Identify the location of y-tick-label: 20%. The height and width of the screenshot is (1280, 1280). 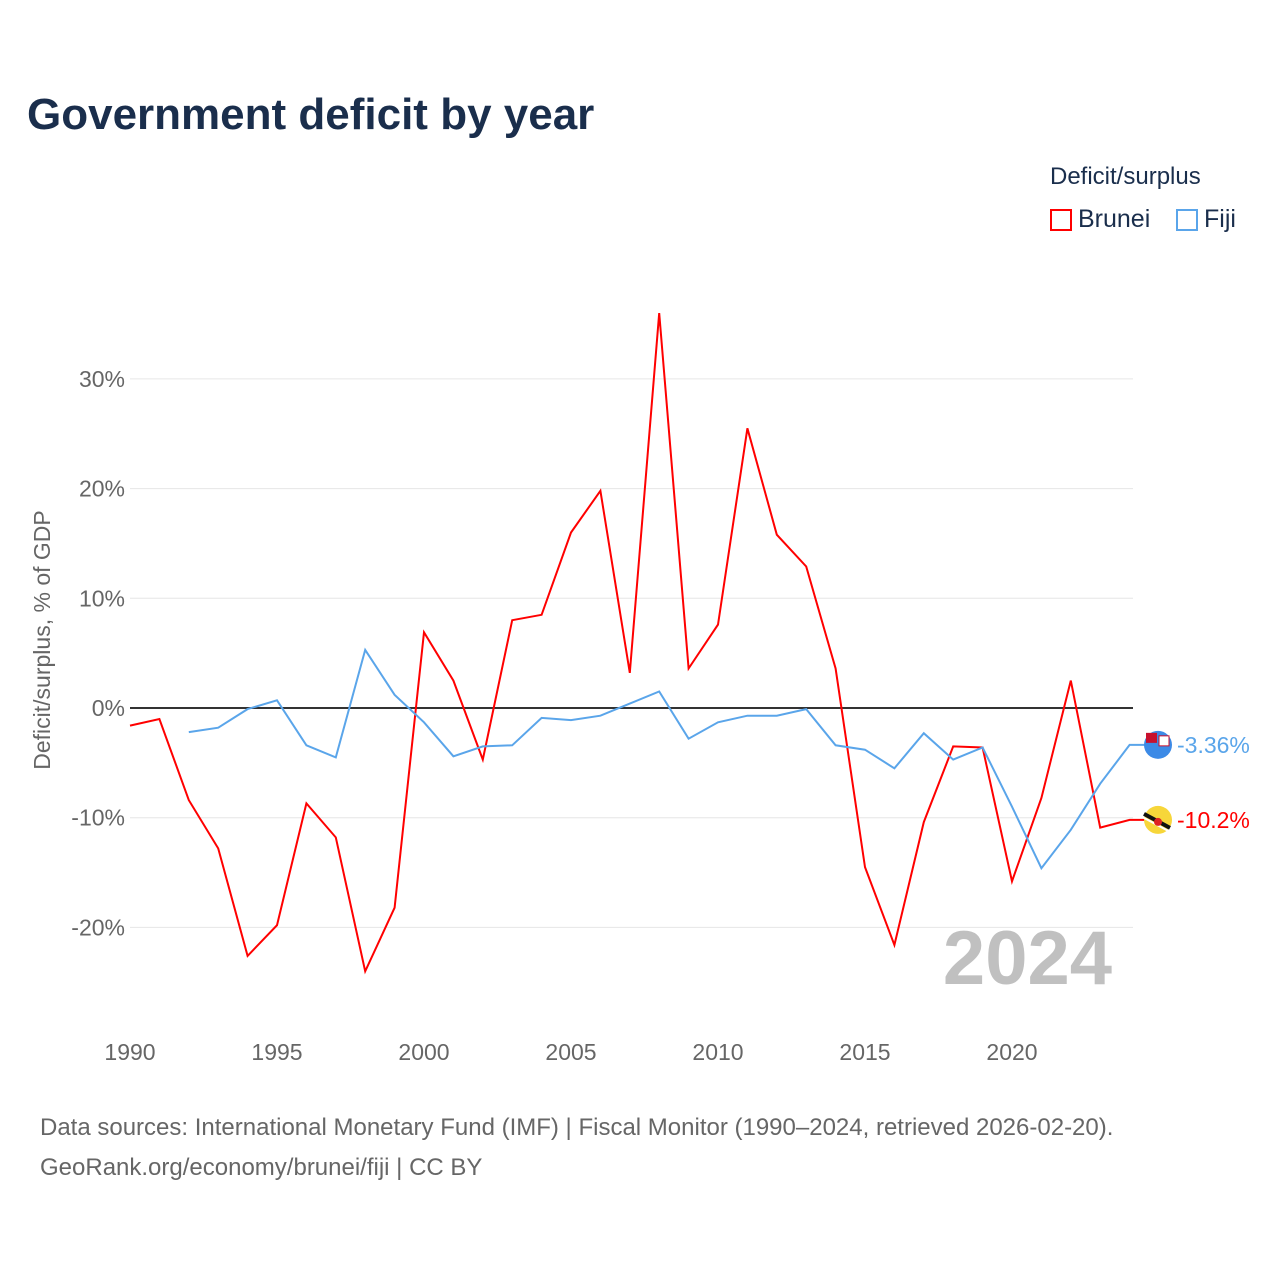
(102, 489).